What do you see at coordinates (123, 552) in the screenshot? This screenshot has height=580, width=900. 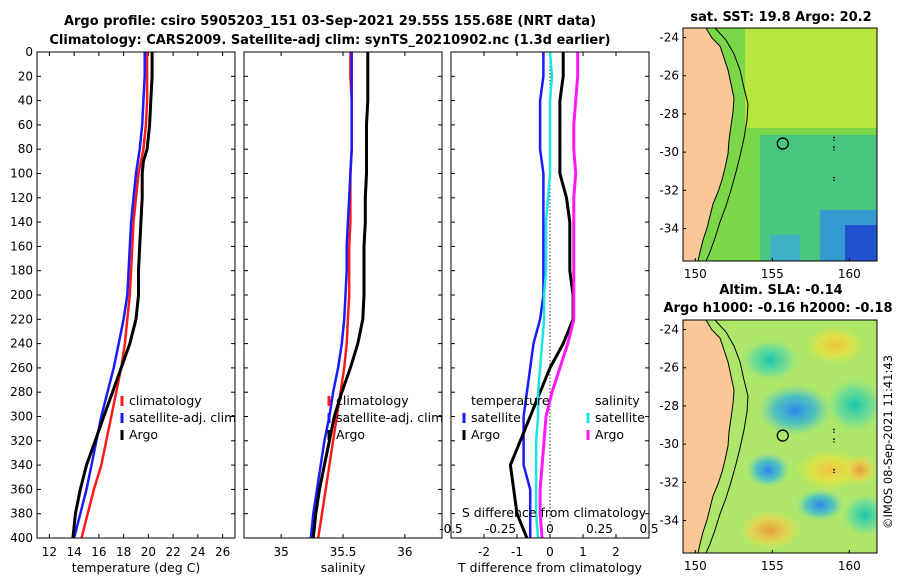 I see `x-tick-label: 18` at bounding box center [123, 552].